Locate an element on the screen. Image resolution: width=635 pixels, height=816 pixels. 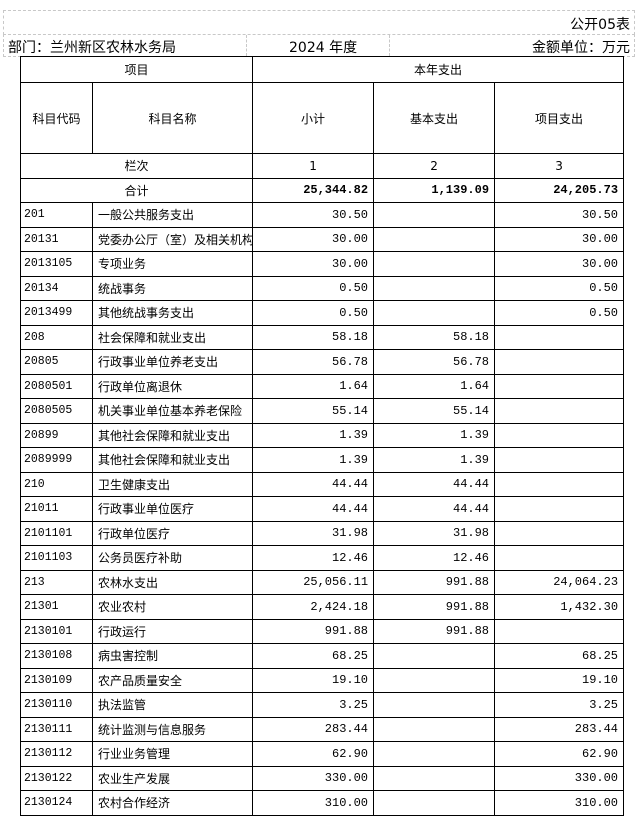
cell-name: 行政运行 is located at coordinates (172, 631).